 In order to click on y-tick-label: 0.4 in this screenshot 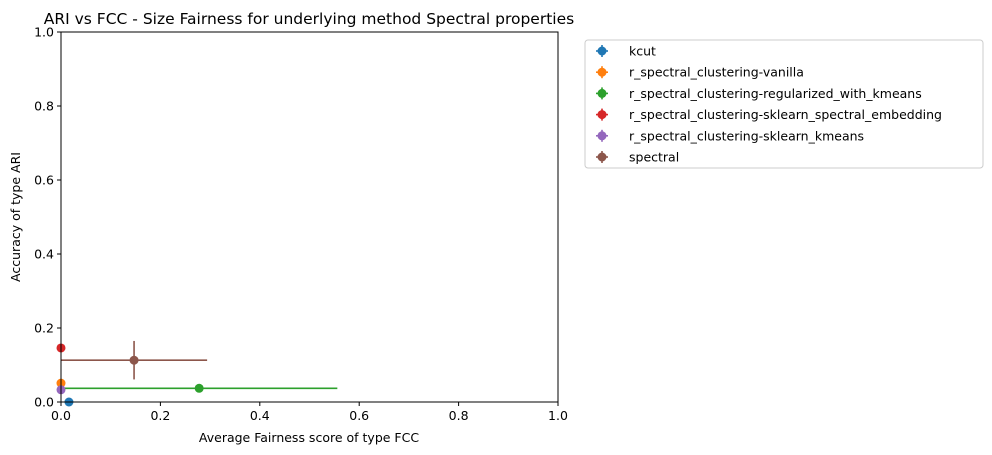, I will do `click(44, 254)`.